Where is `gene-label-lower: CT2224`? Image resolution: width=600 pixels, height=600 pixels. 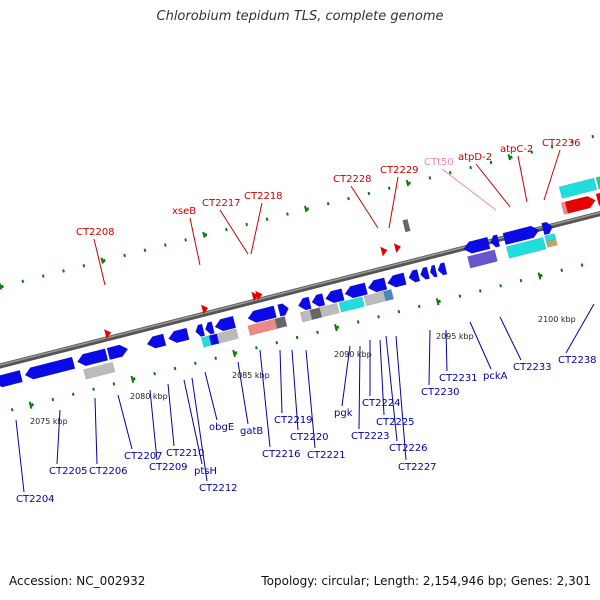
gene-label-lower: CT2224 is located at coordinates (381, 403).